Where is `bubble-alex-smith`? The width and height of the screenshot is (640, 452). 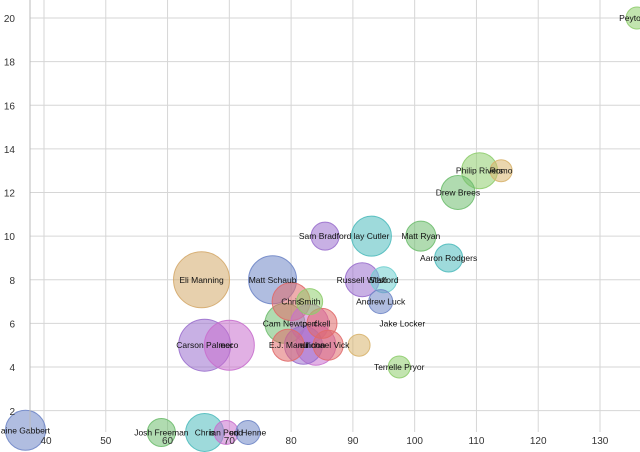 bubble-alex-smith is located at coordinates (310, 302).